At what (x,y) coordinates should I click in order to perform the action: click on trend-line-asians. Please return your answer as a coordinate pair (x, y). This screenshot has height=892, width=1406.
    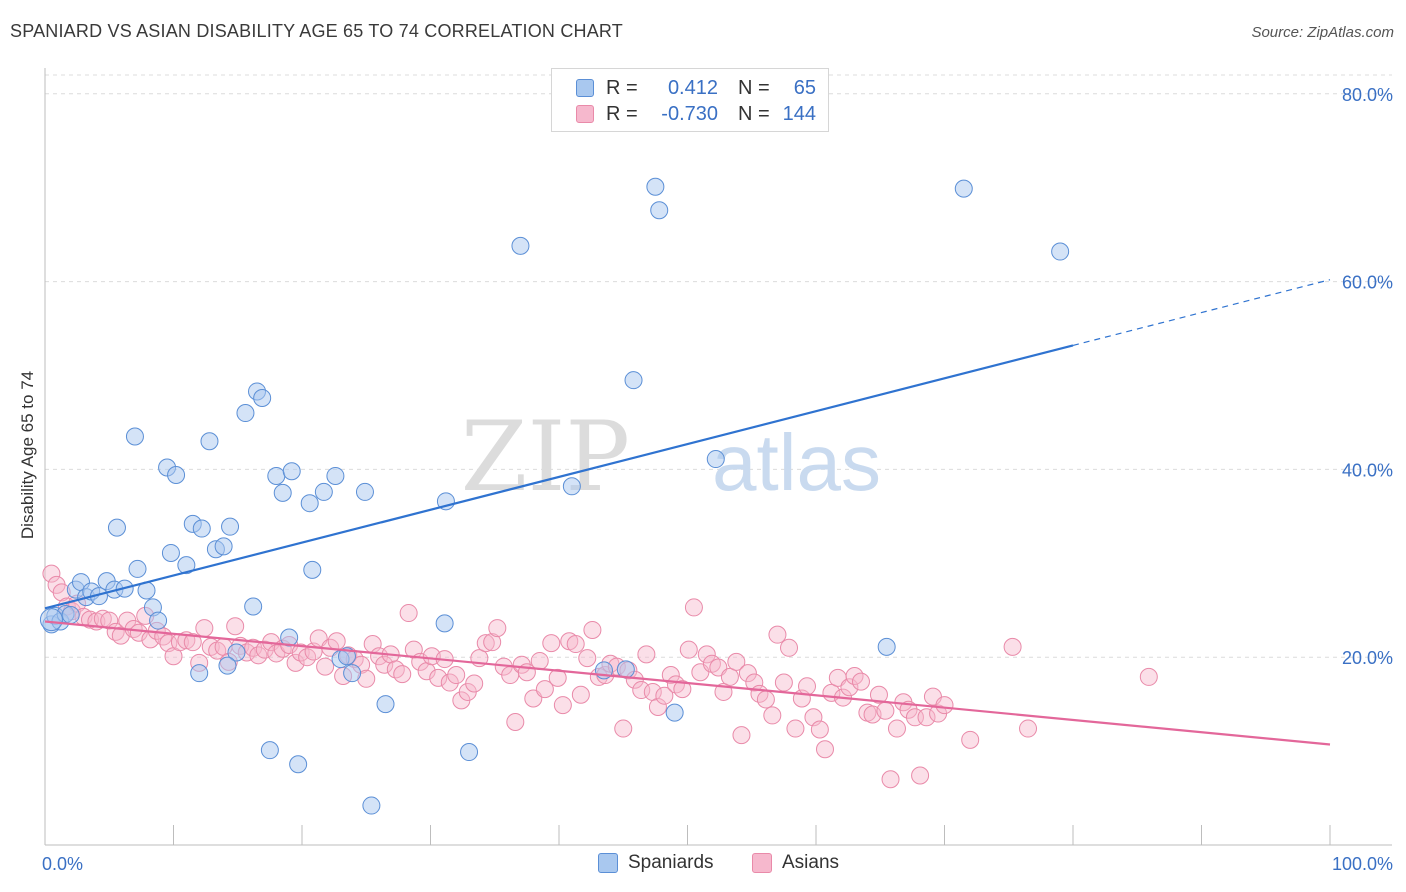
    Looking at the image, I should click on (687, 683).